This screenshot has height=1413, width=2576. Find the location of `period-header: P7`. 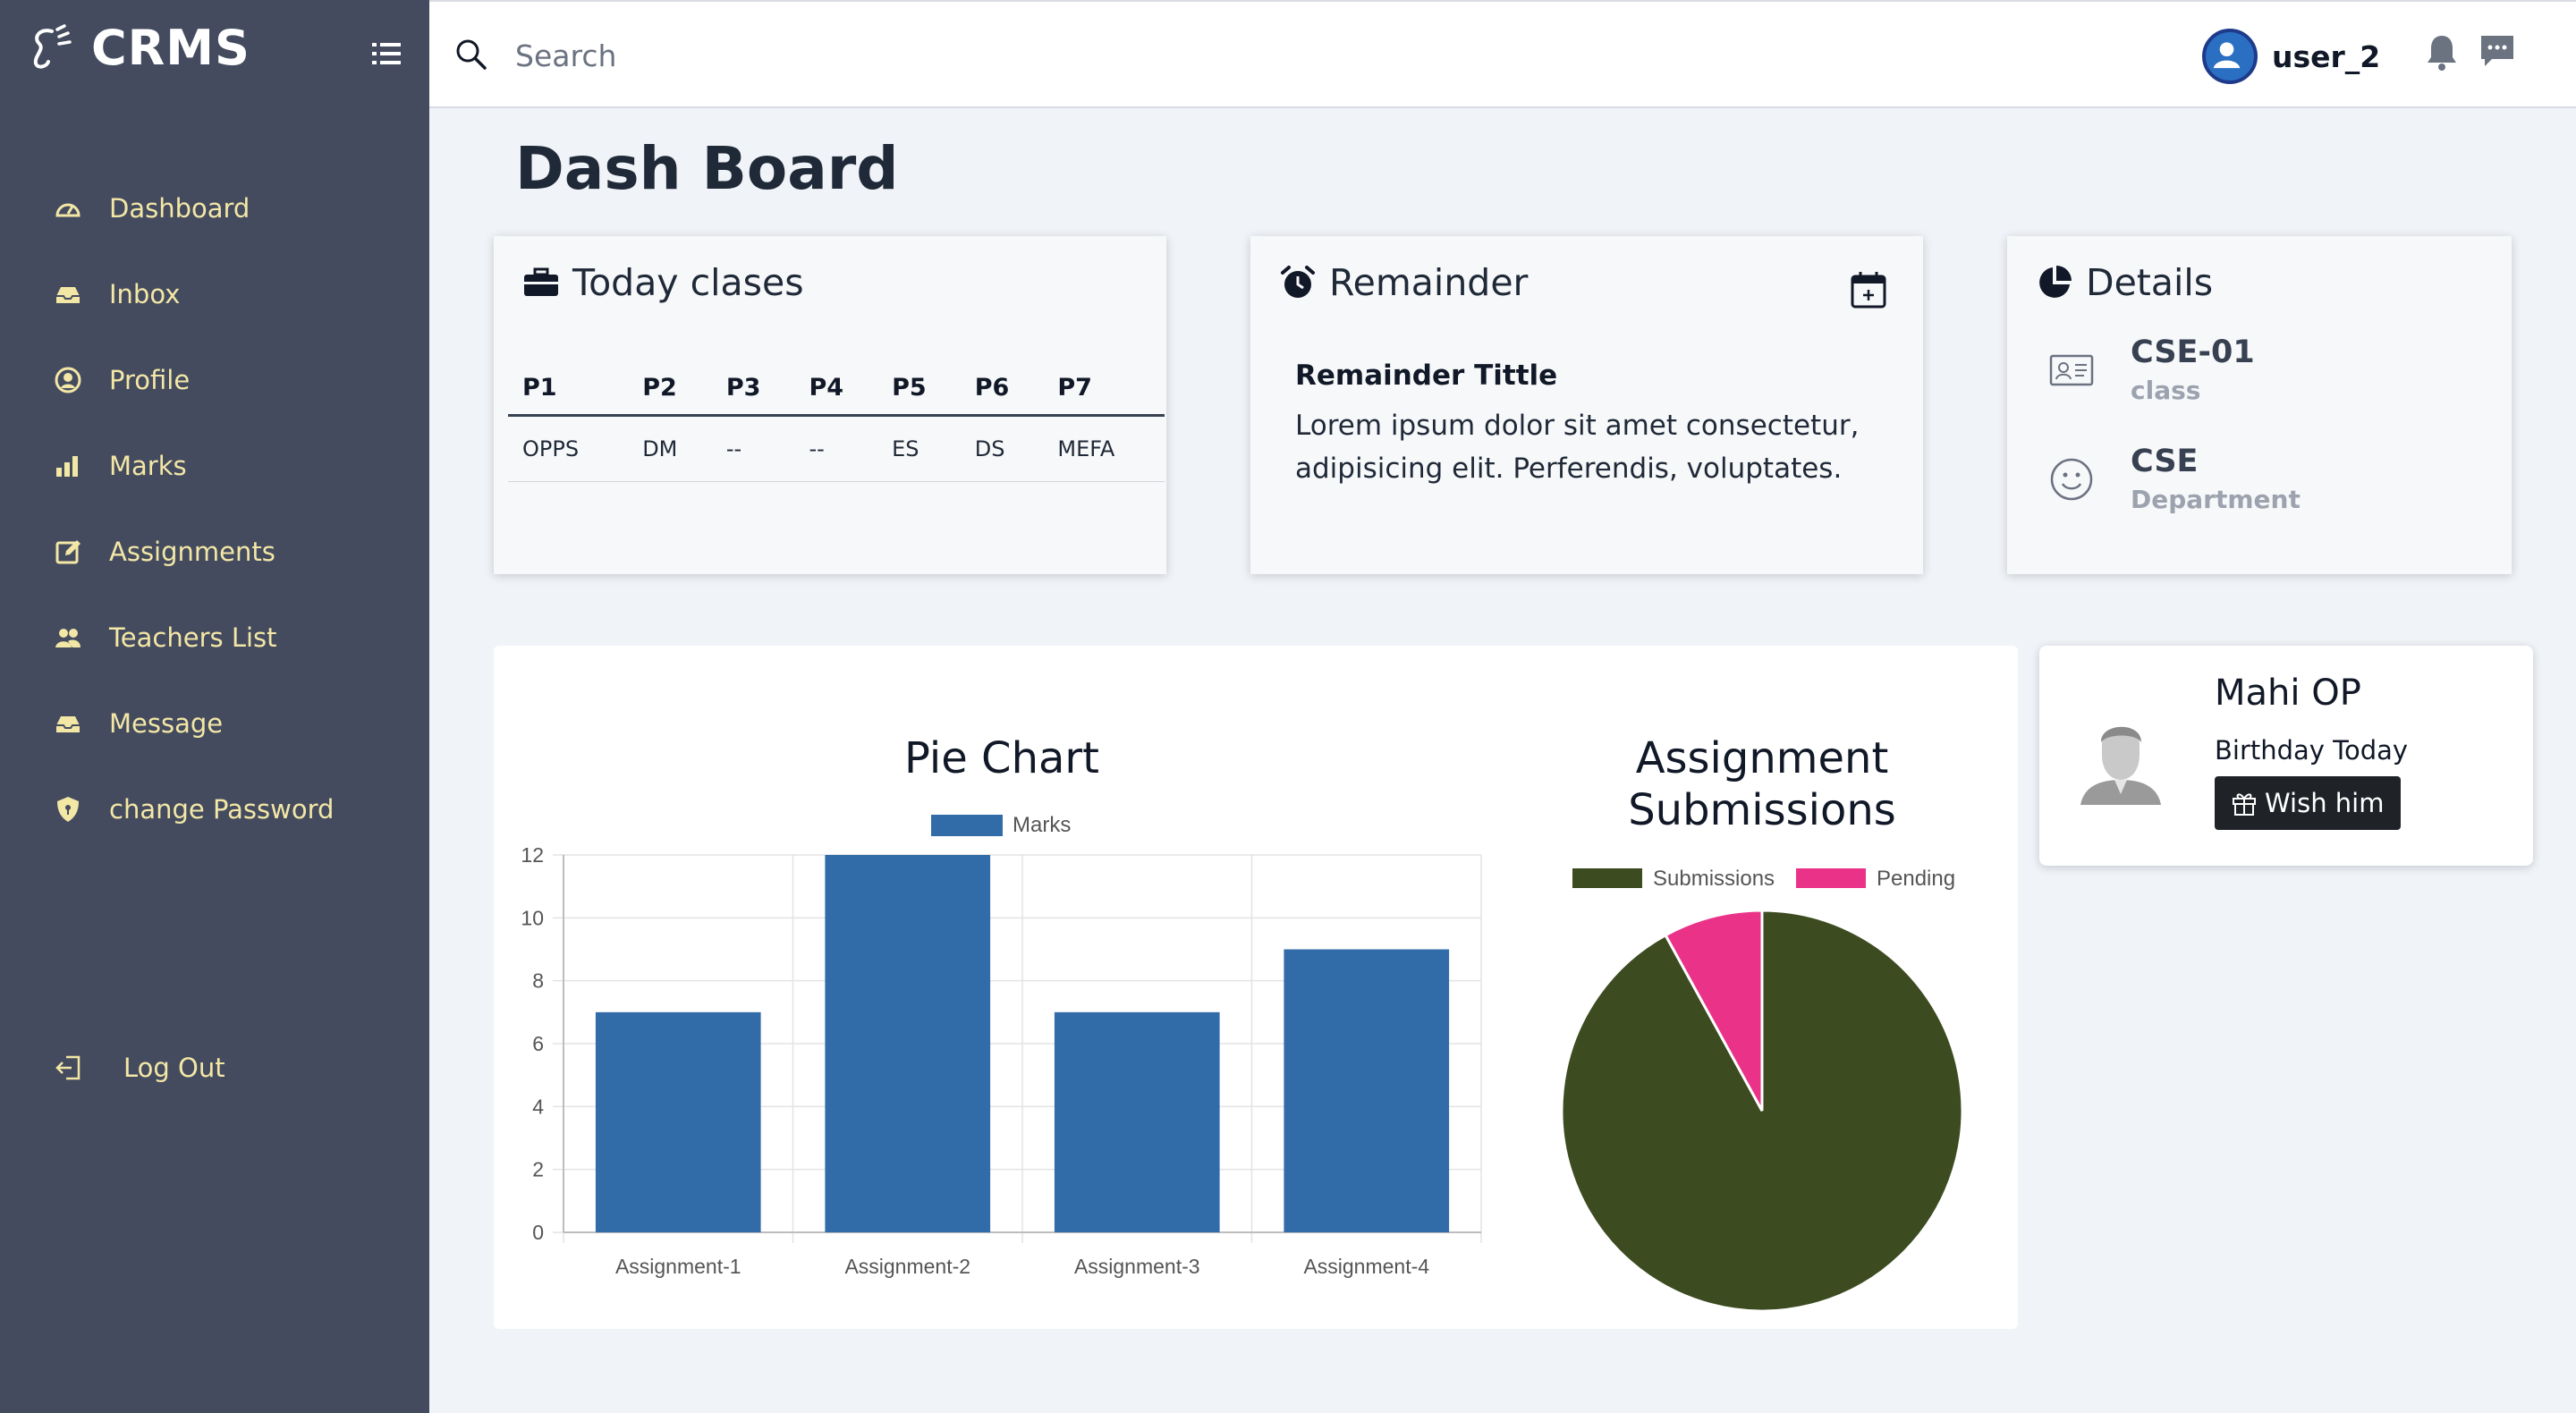

period-header: P7 is located at coordinates (1104, 390).